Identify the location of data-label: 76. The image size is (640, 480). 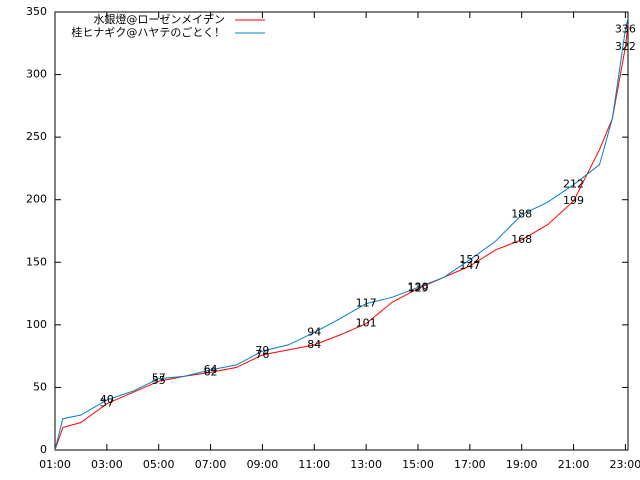
(262, 354).